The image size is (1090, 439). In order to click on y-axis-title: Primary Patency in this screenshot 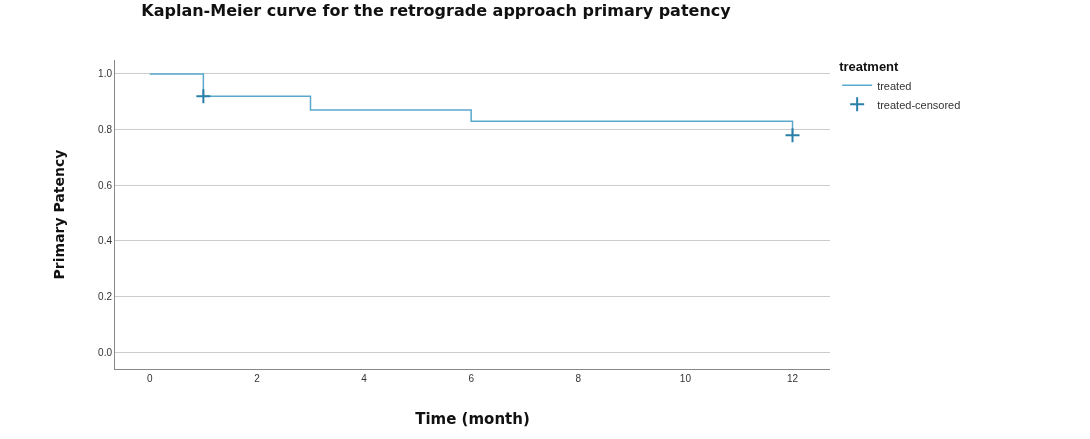, I will do `click(58, 214)`.